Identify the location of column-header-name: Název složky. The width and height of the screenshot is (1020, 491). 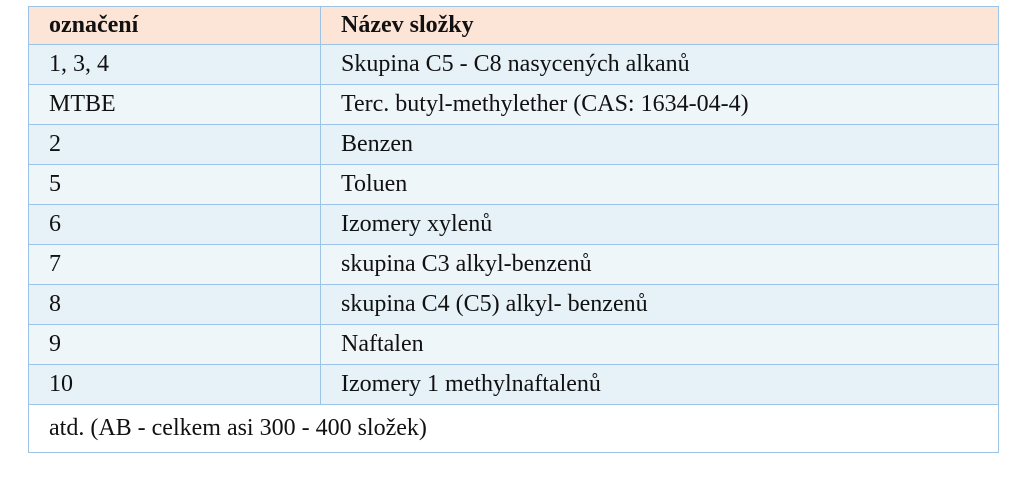
(659, 25).